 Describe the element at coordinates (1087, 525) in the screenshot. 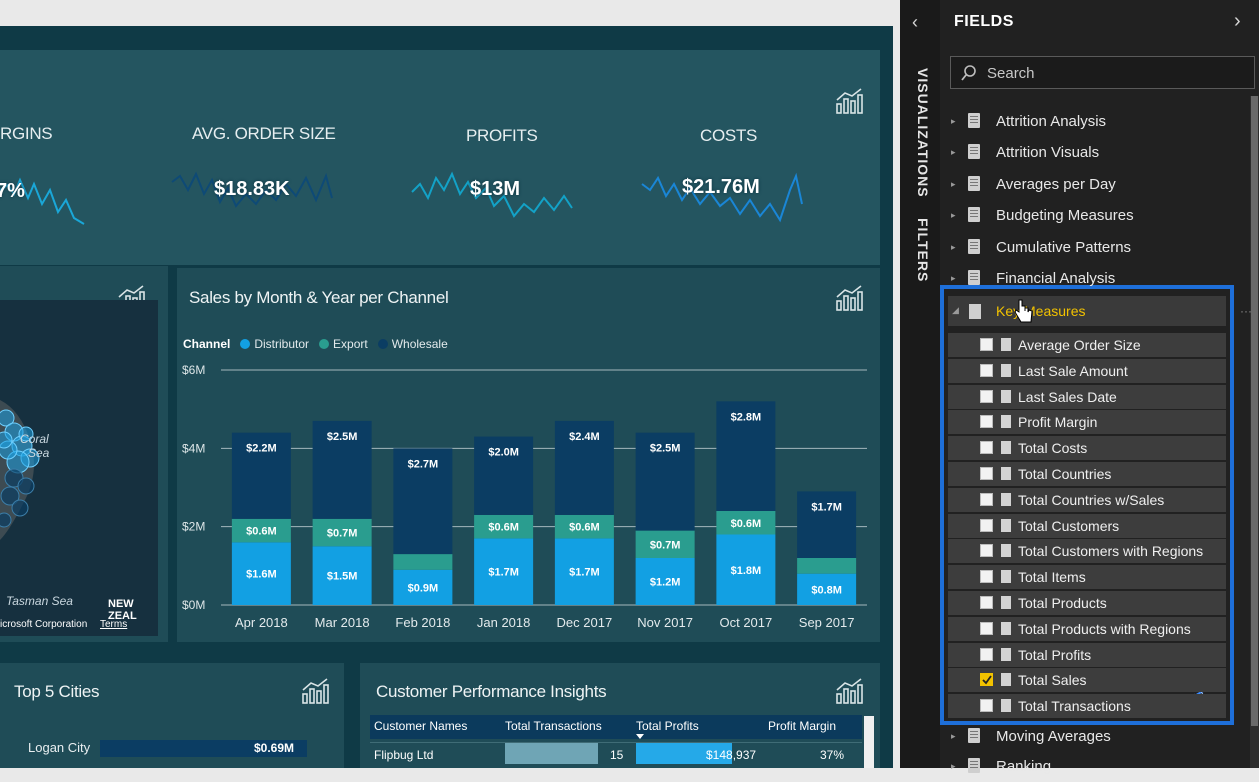

I see `measure-item: Total Customers` at that location.